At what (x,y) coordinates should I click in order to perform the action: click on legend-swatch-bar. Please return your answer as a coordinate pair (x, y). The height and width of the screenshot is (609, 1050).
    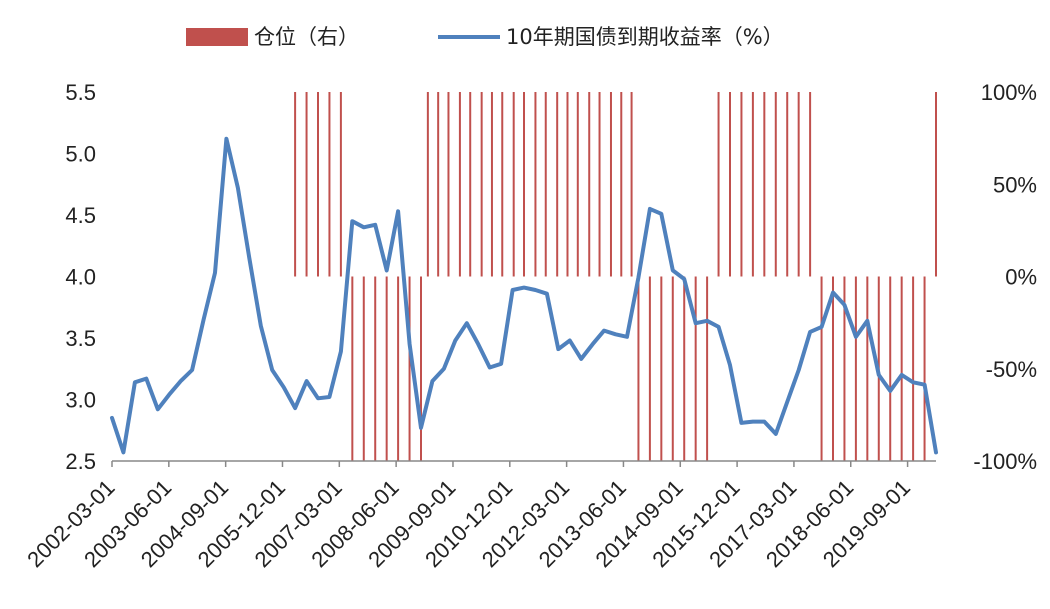
    Looking at the image, I should click on (217, 37).